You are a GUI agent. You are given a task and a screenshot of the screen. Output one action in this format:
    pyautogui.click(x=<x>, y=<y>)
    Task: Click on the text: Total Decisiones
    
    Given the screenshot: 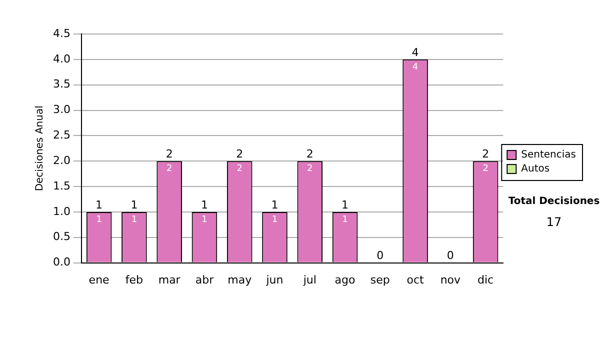 What is the action you would take?
    pyautogui.click(x=554, y=201)
    